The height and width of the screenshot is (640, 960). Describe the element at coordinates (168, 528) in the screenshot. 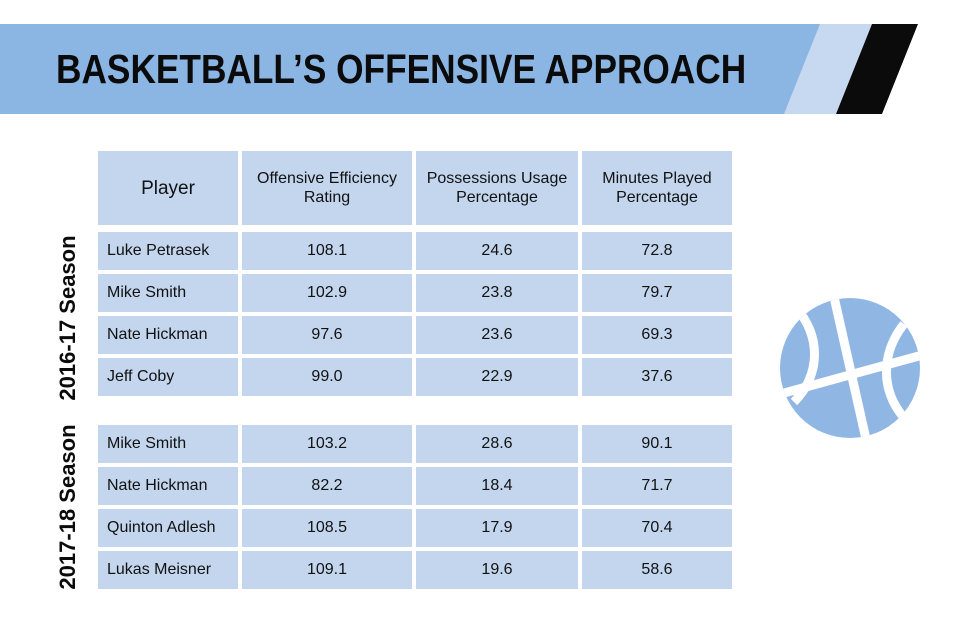

I see `player-name-cell: Quinton Adlesh` at that location.